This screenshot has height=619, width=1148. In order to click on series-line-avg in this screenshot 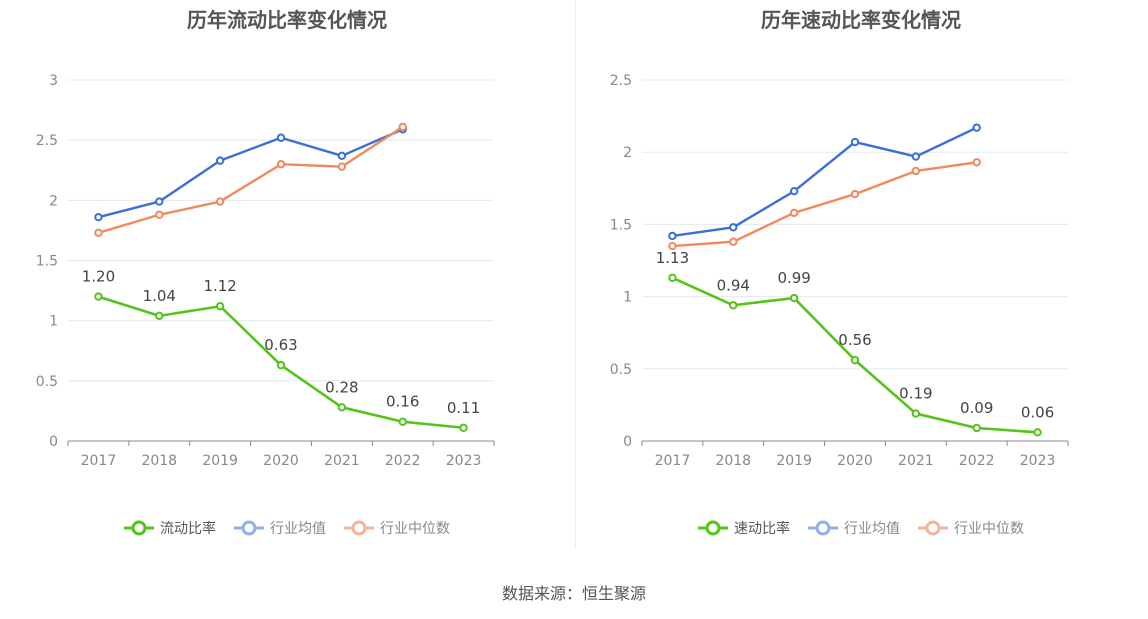, I will do `click(251, 173)`.